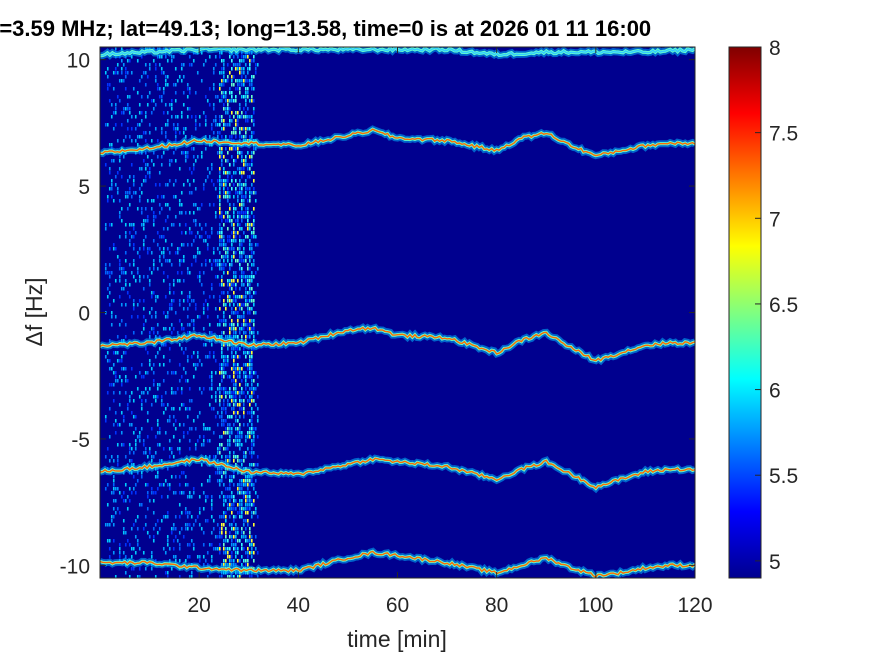 This screenshot has height=656, width=875. I want to click on colorbar-frame, so click(745, 312).